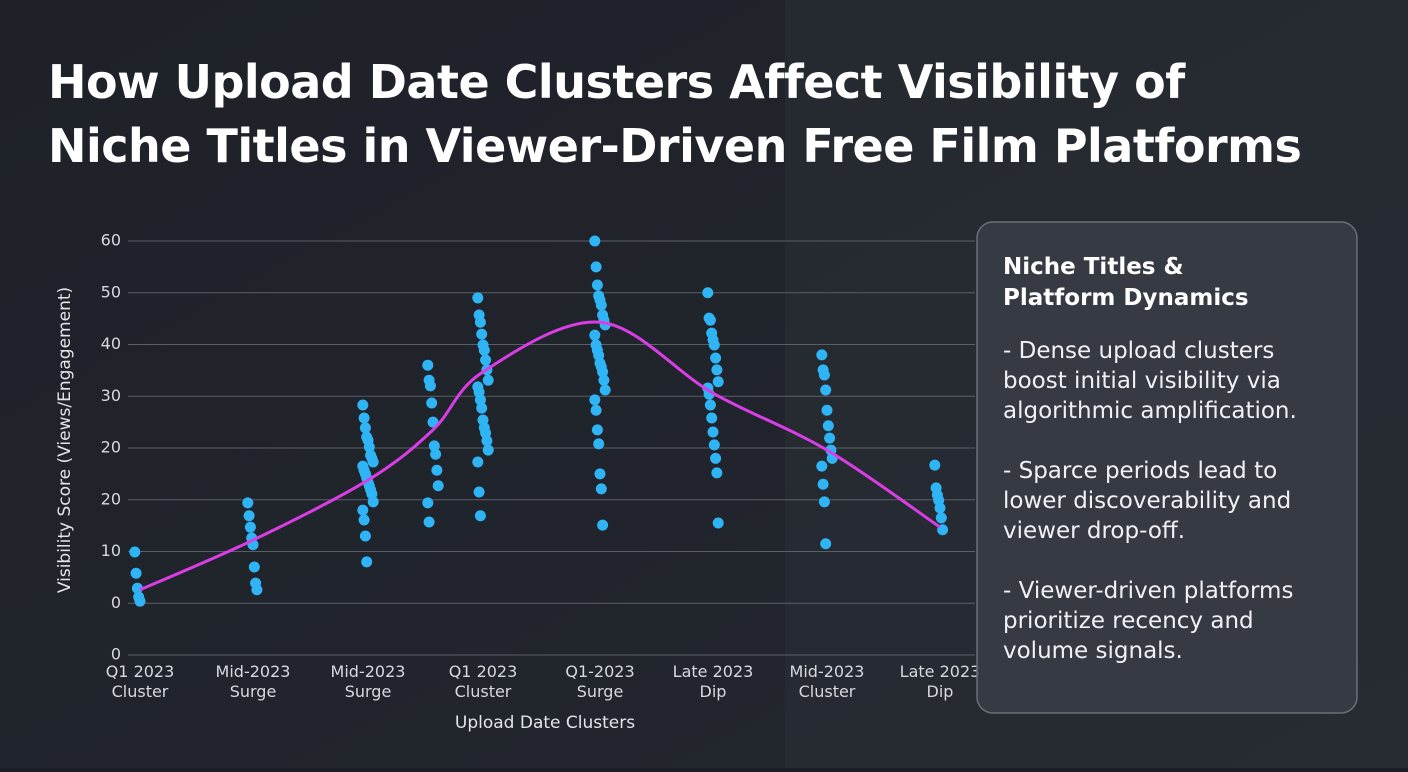  What do you see at coordinates (545, 723) in the screenshot?
I see `x-axis-title: Upload Date Clusters` at bounding box center [545, 723].